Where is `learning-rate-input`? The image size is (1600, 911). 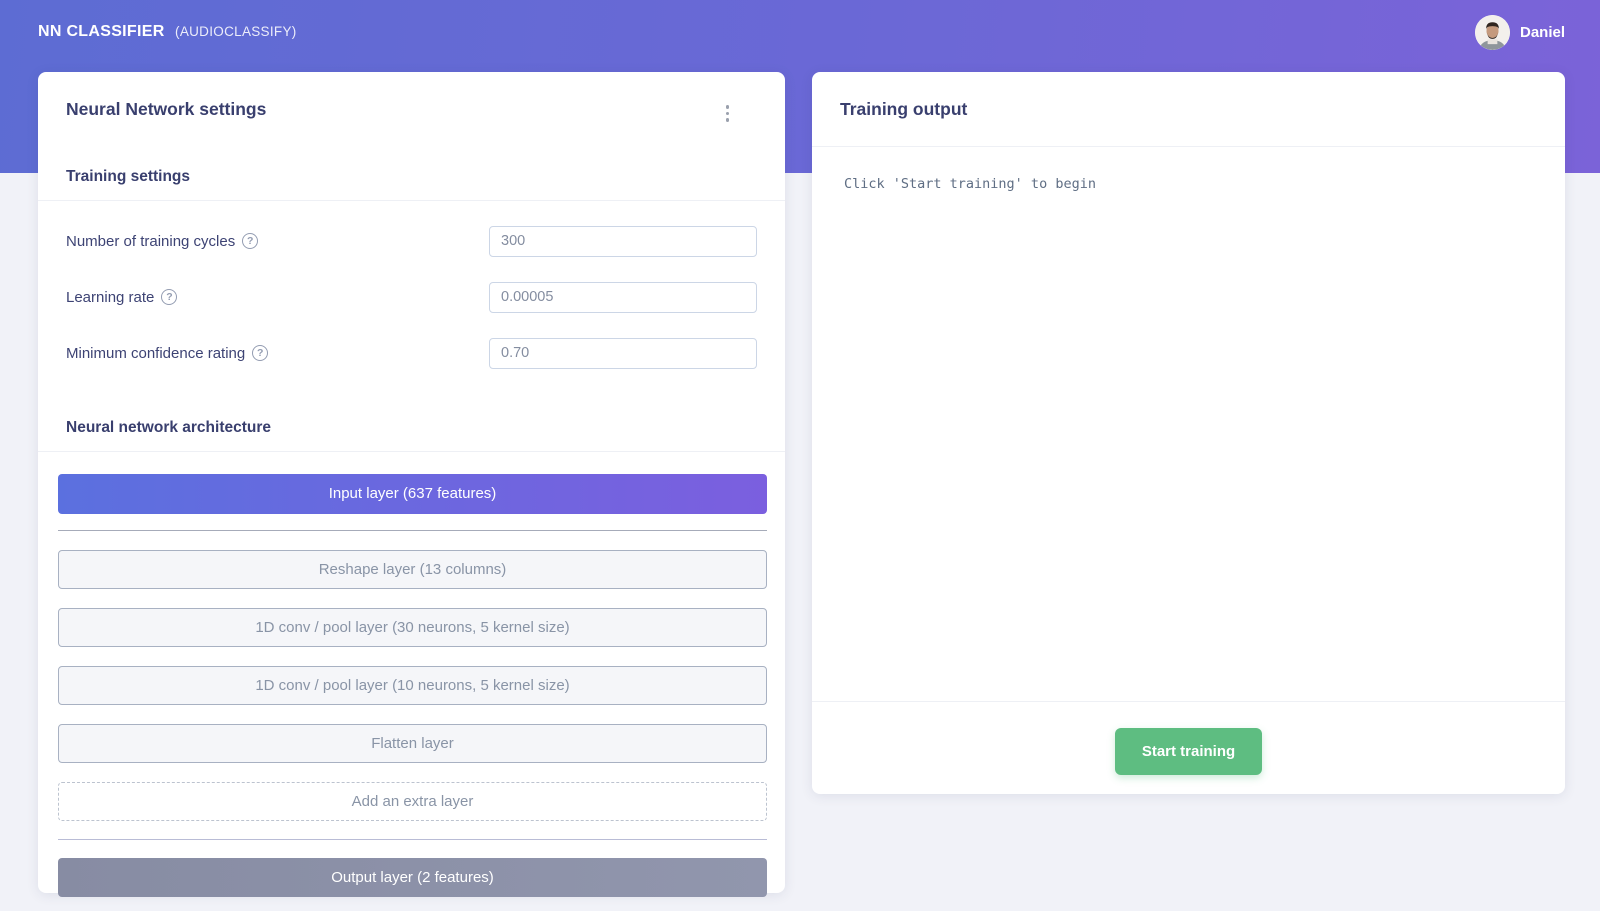
learning-rate-input is located at coordinates (623, 297).